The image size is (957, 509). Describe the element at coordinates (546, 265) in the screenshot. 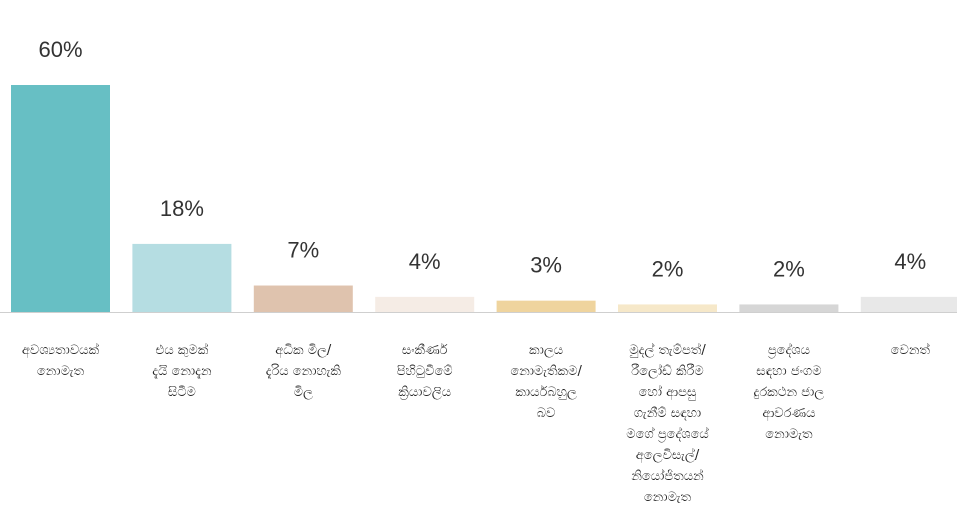

I see `value-label: 3%` at that location.